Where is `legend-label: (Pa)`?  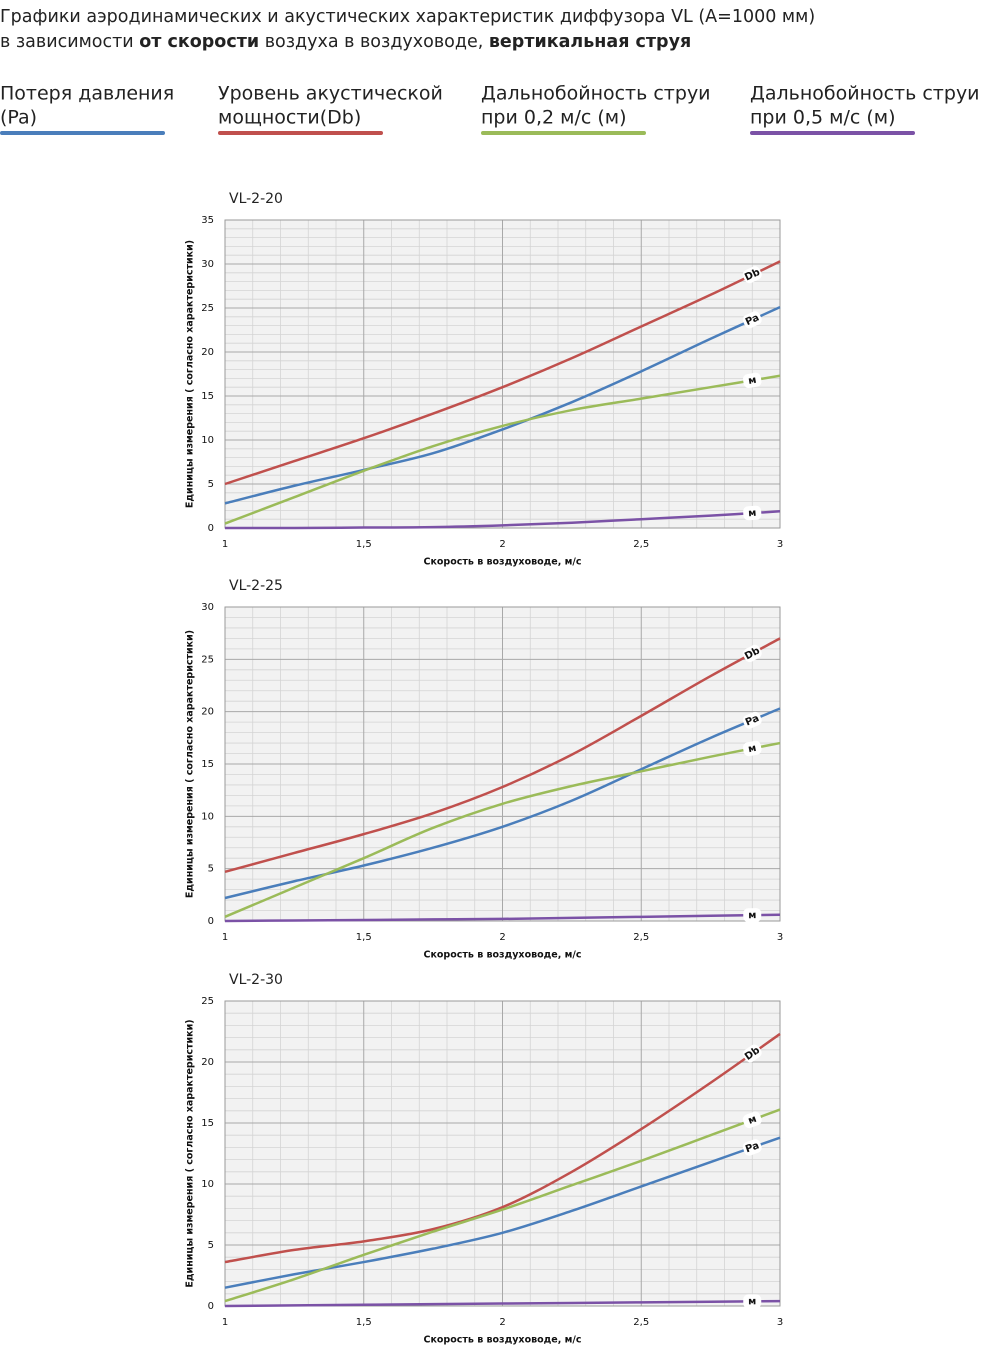 legend-label: (Pa) is located at coordinates (18, 118).